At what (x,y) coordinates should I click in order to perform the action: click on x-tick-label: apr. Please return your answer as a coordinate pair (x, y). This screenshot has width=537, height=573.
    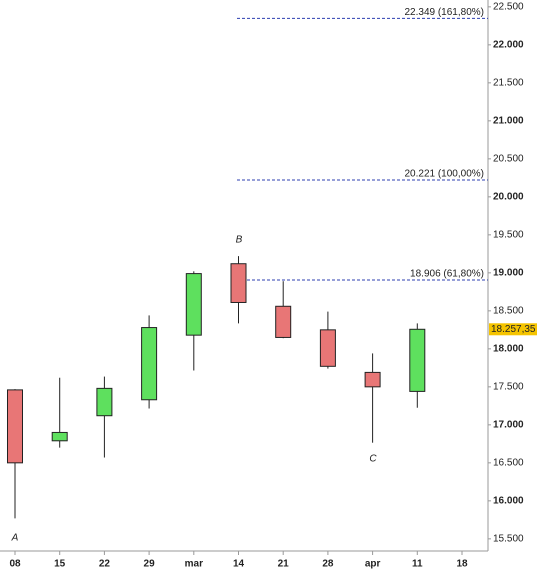
    Looking at the image, I should click on (373, 564).